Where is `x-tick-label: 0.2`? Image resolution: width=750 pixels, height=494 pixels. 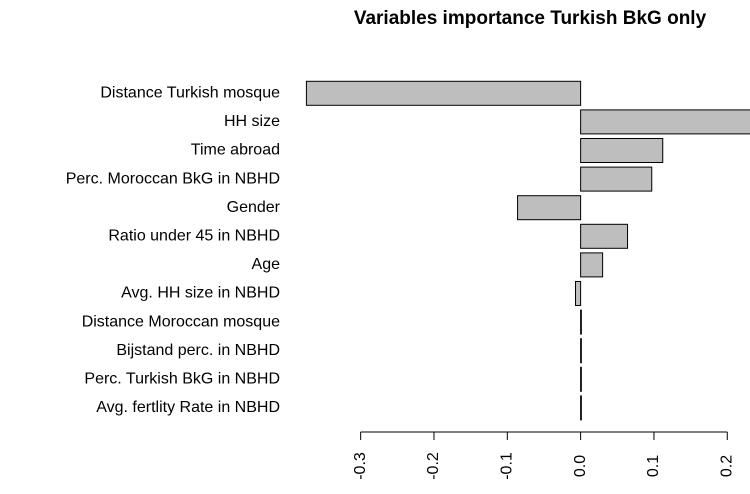
x-tick-label: 0.2 is located at coordinates (726, 466).